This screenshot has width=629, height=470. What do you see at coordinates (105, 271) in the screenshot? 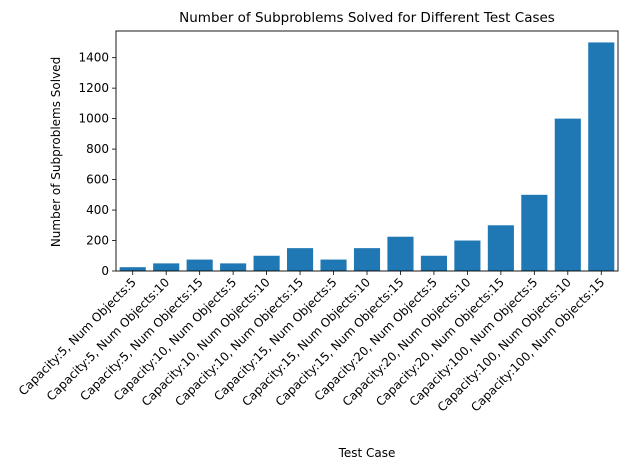
I see `y-tick-label: 0` at bounding box center [105, 271].